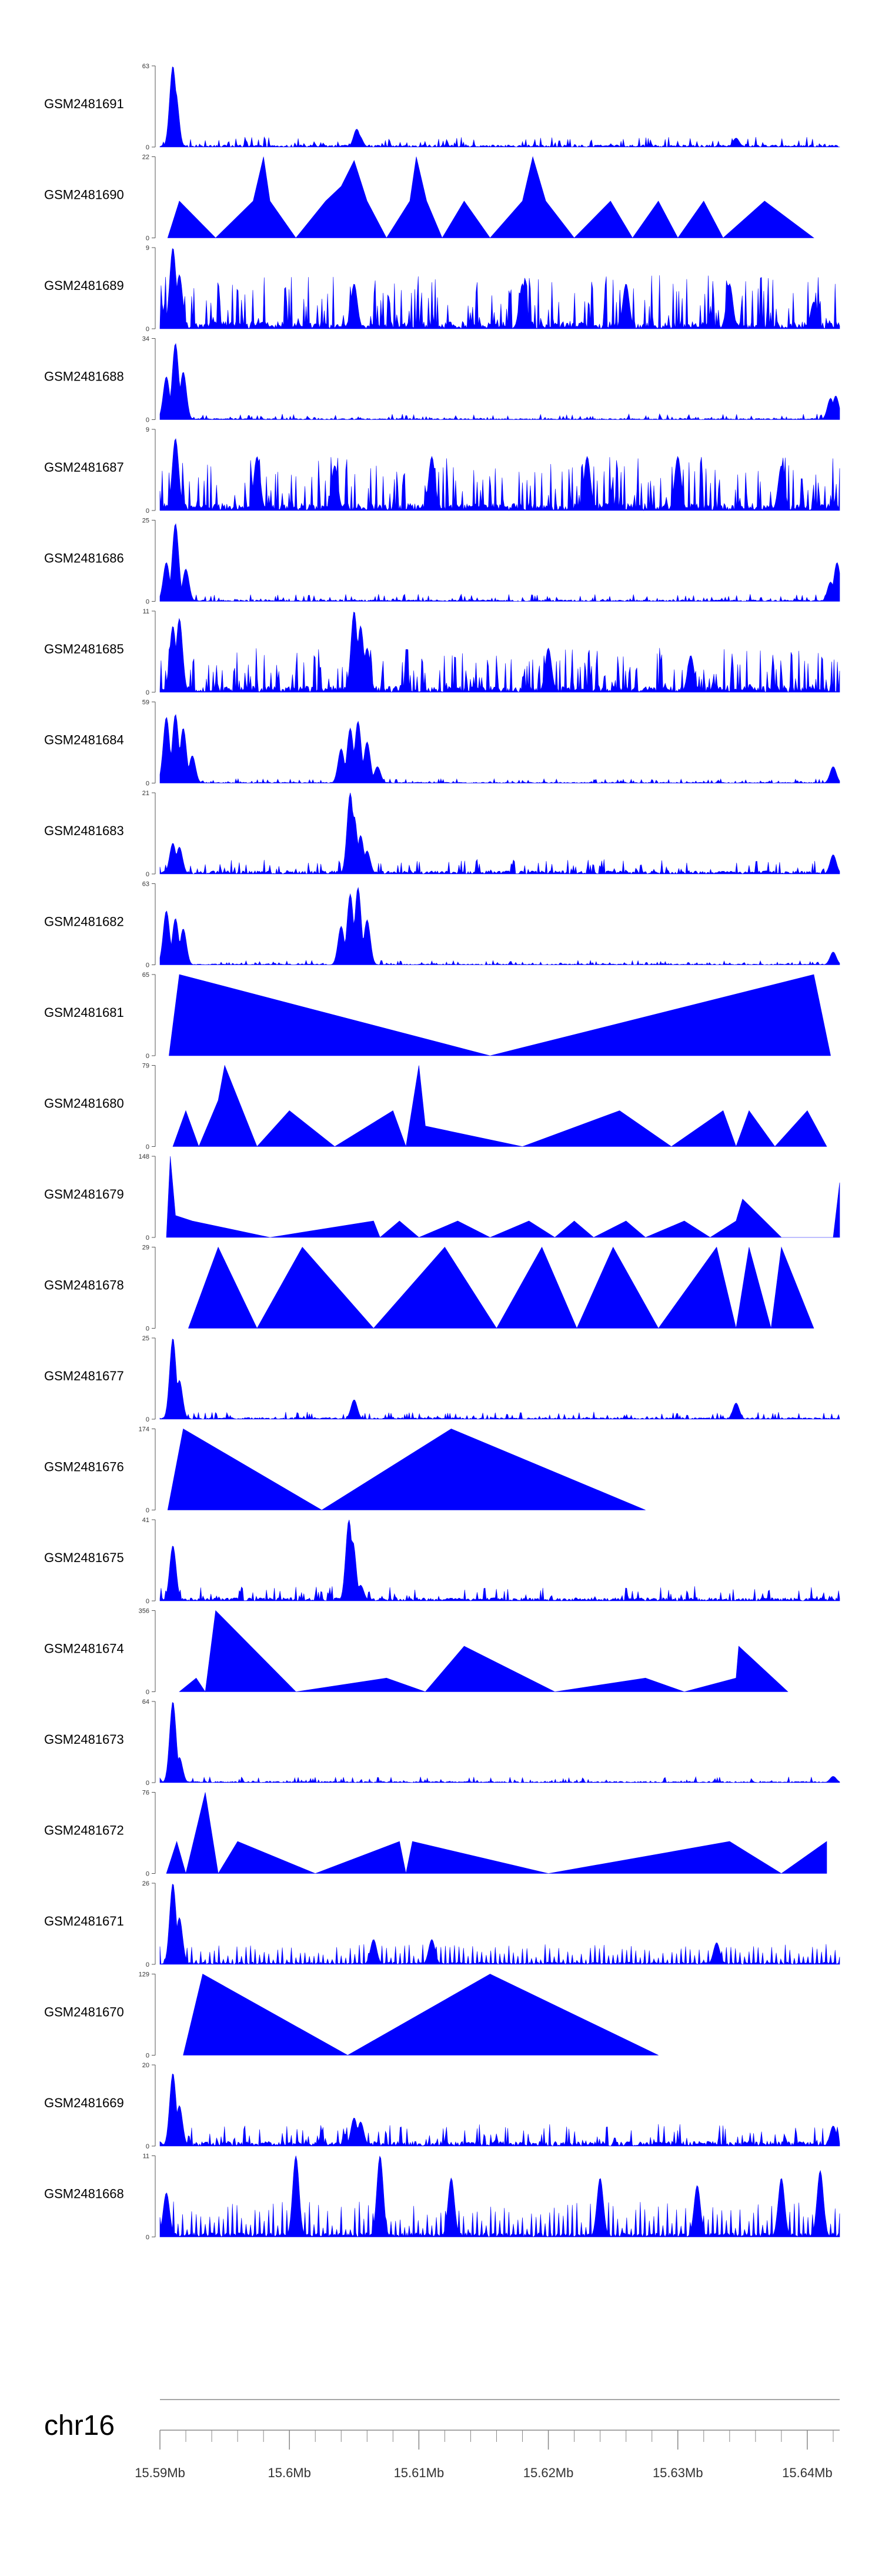 The image size is (882, 2576). I want to click on track: GSM2481676 174 0, so click(345, 1470).